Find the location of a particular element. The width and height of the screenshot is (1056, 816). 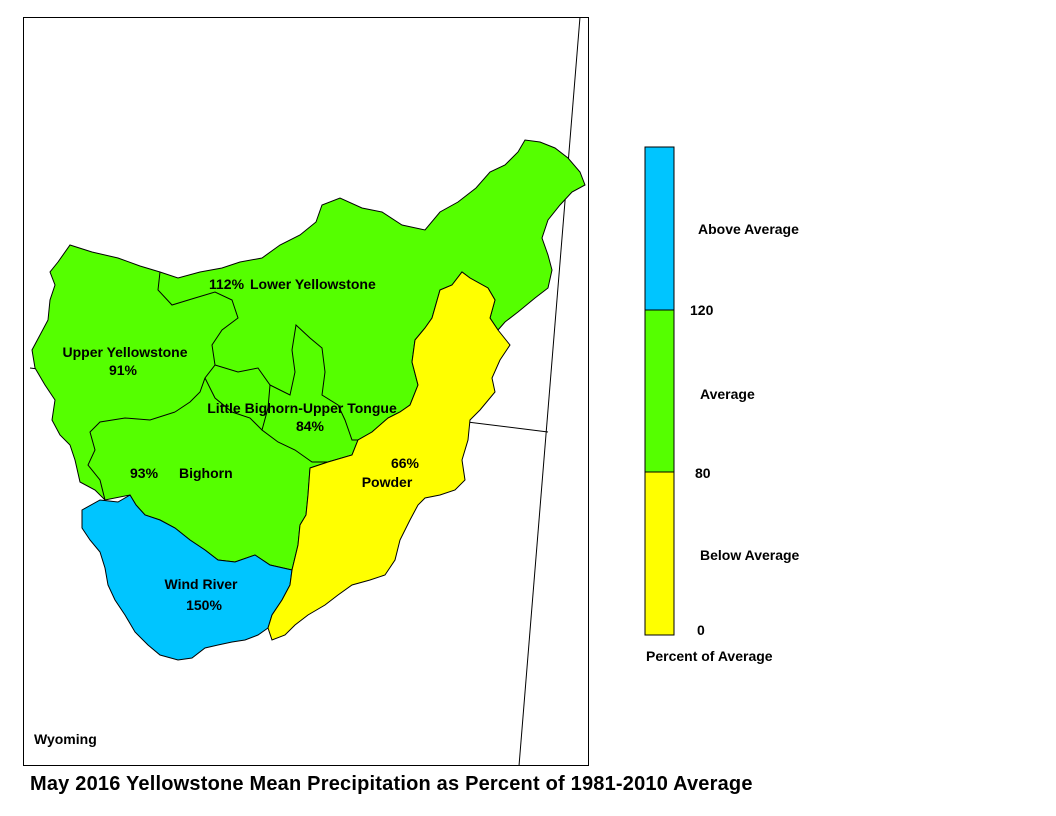

label-powder-percent: 66% is located at coordinates (405, 463).